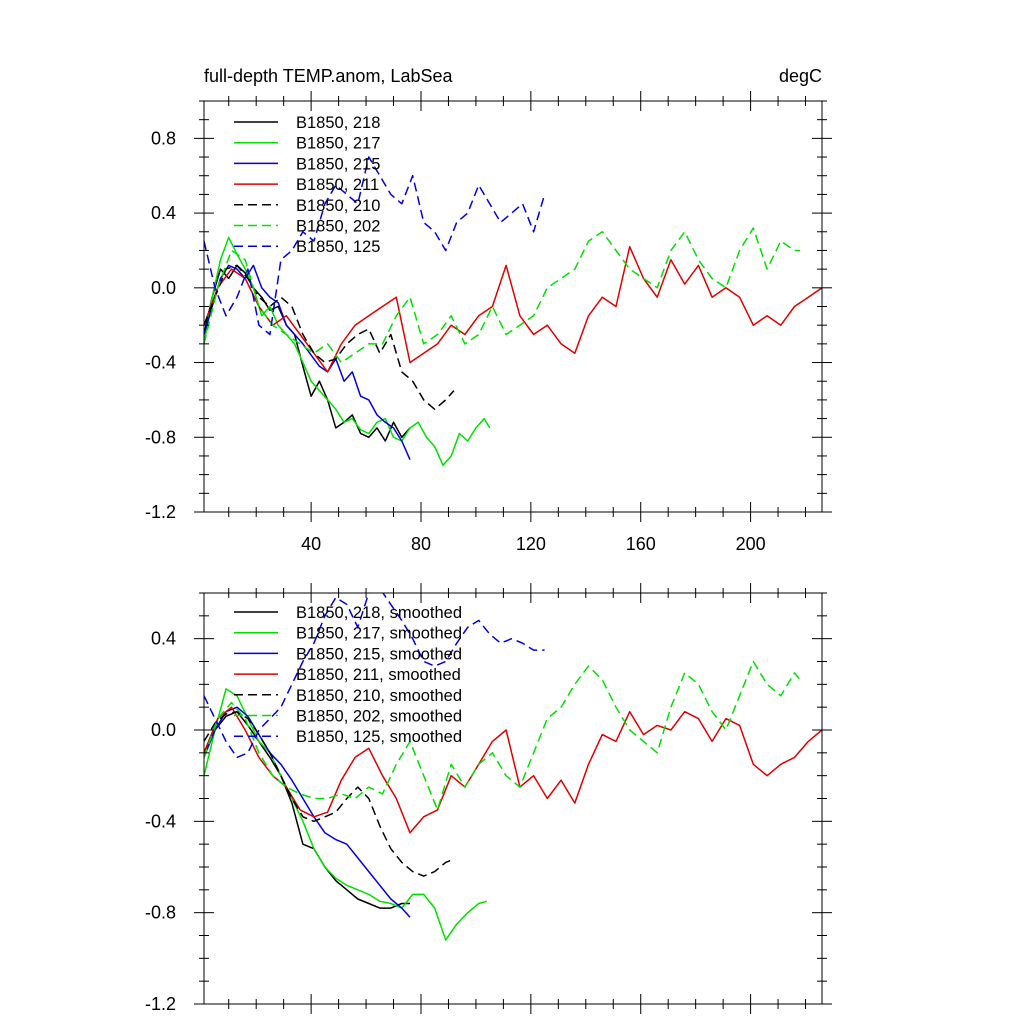  What do you see at coordinates (338, 164) in the screenshot?
I see `top-legend-label-3: B1850, 215` at bounding box center [338, 164].